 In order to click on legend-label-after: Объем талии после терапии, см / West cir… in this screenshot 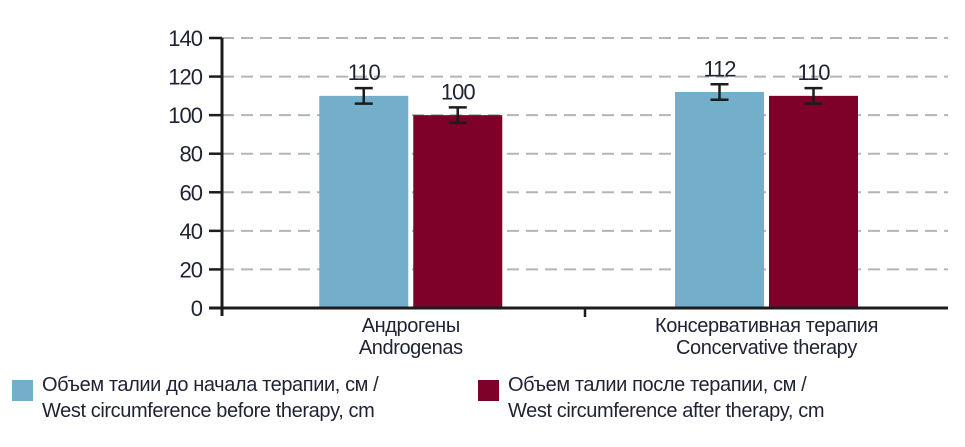, I will do `click(666, 398)`.